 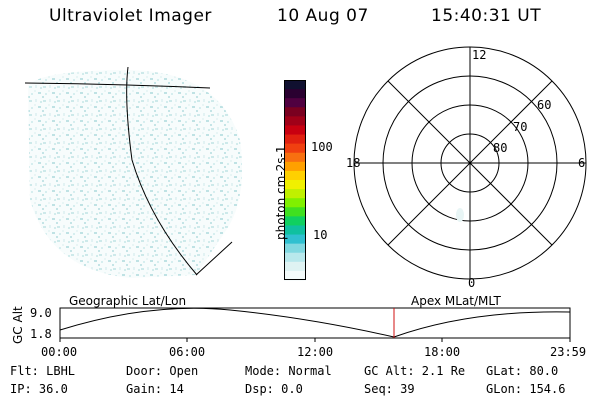 I want to click on ip-info: IP: 36.0, so click(x=39, y=389).